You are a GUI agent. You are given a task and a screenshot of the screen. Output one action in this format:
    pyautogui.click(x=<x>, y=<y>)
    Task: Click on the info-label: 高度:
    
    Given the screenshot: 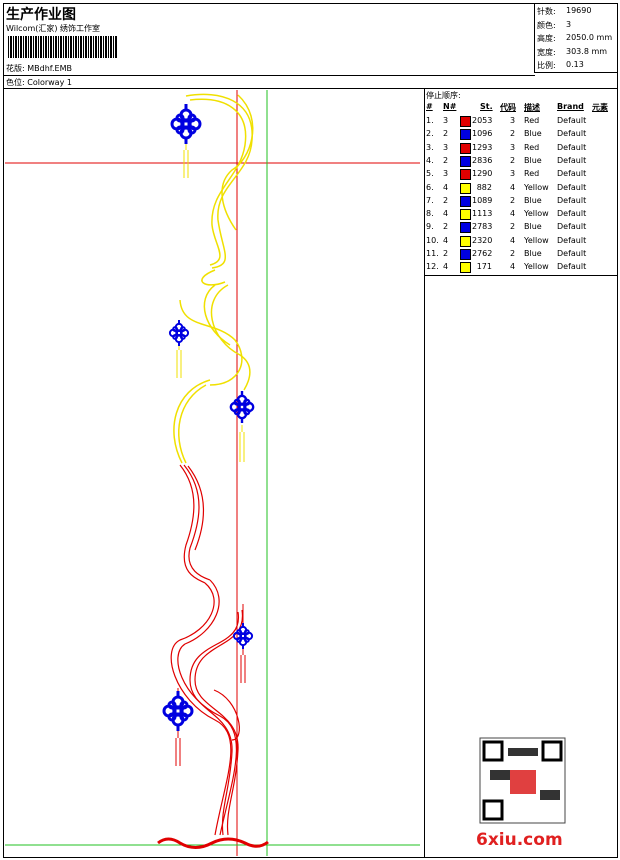 What is the action you would take?
    pyautogui.click(x=546, y=38)
    